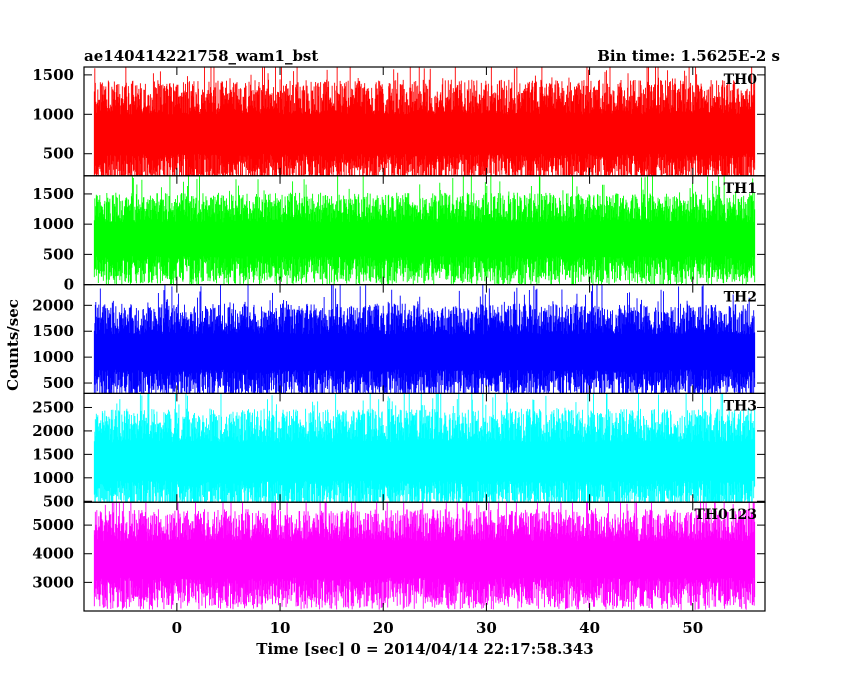  What do you see at coordinates (424, 448) in the screenshot?
I see `series-th3` at bounding box center [424, 448].